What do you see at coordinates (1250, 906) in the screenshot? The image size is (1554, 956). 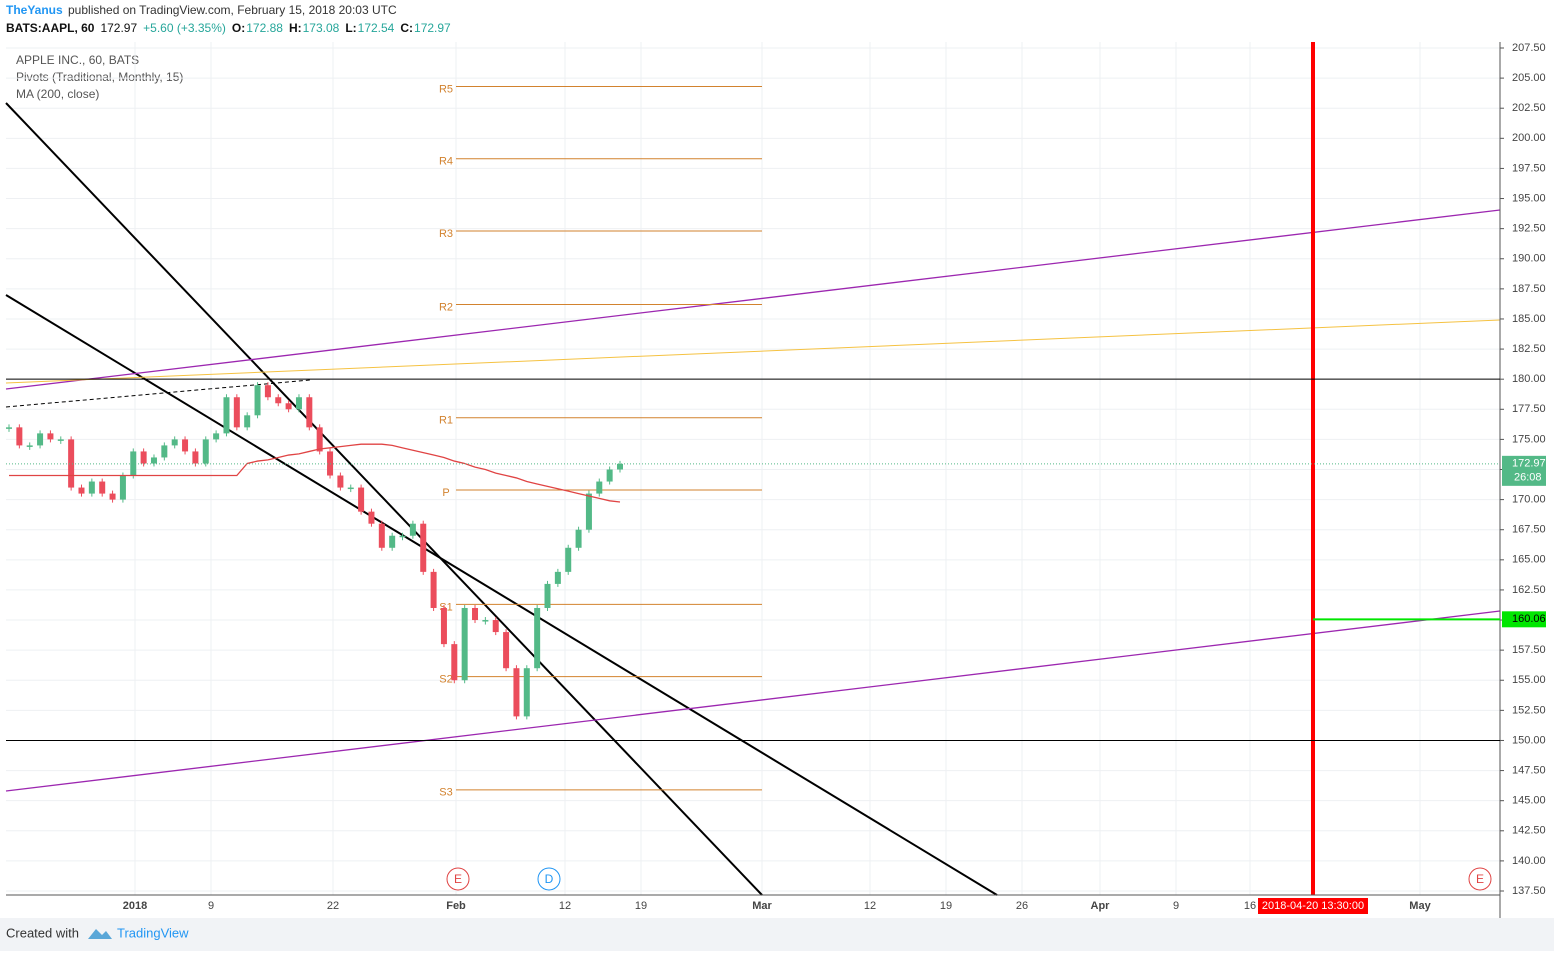 I see `x-tick-label: 16` at bounding box center [1250, 906].